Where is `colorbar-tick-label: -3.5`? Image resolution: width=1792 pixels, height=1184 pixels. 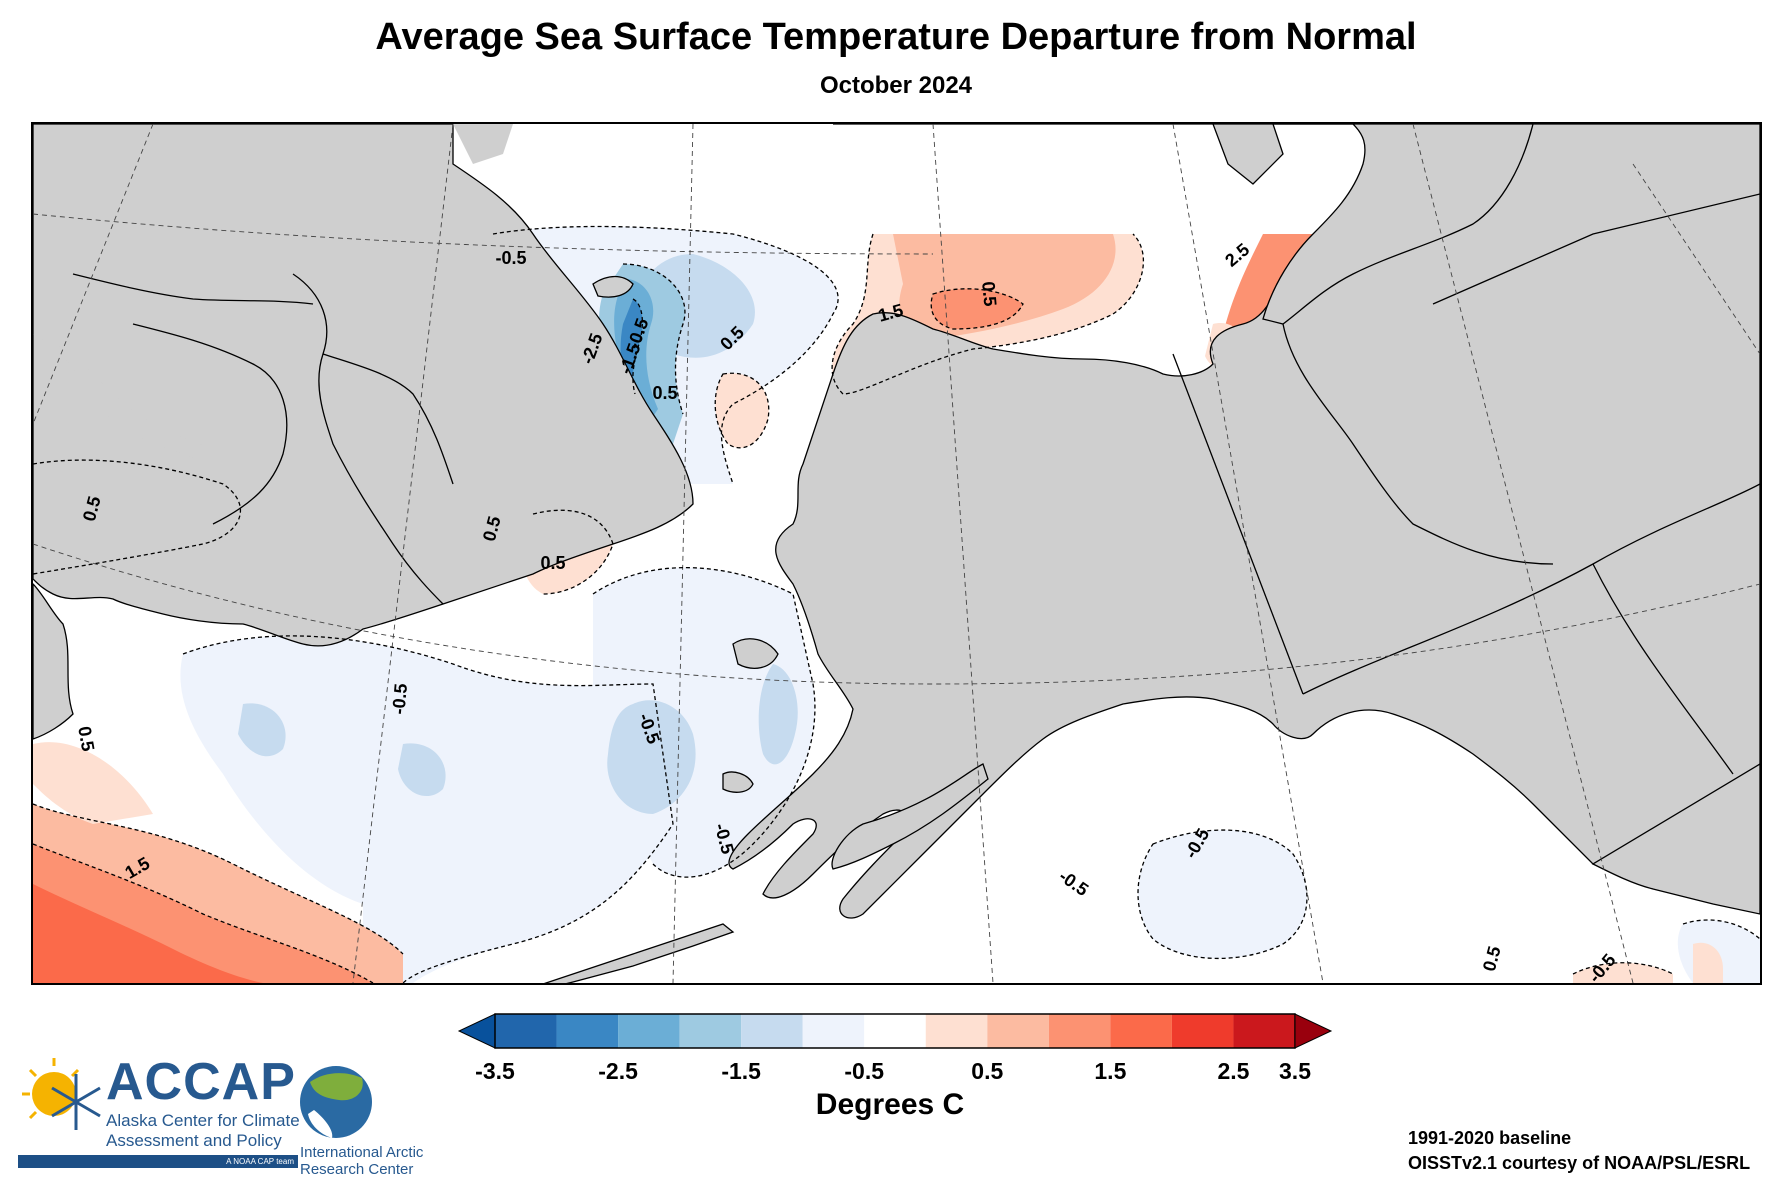
colorbar-tick-label: -3.5 is located at coordinates (495, 1071).